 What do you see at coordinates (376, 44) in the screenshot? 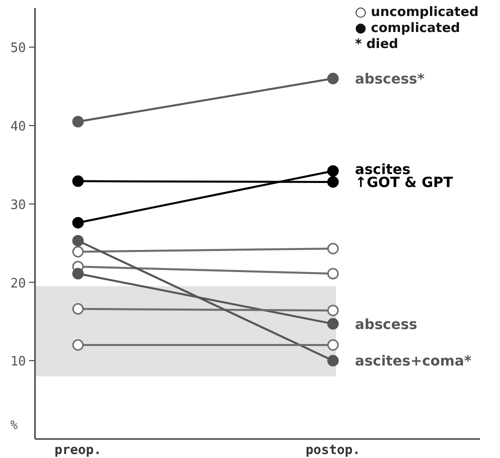
I see `annotation: * died` at bounding box center [376, 44].